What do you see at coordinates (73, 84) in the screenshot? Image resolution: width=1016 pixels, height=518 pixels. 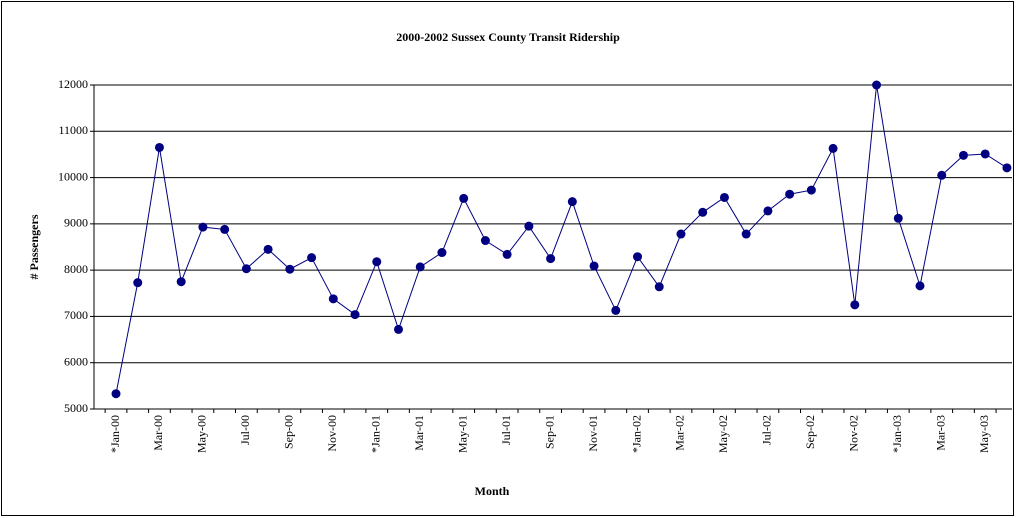 I see `y-tick-label: 12000` at bounding box center [73, 84].